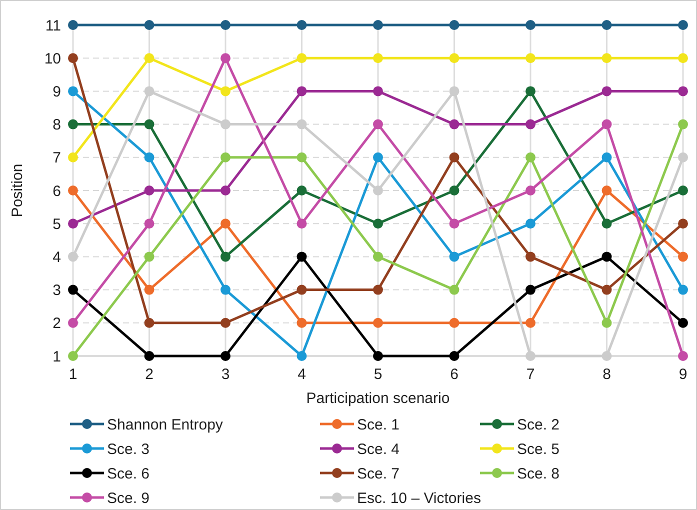 Image resolution: width=697 pixels, height=510 pixels. I want to click on x-tick-label: 3, so click(225, 374).